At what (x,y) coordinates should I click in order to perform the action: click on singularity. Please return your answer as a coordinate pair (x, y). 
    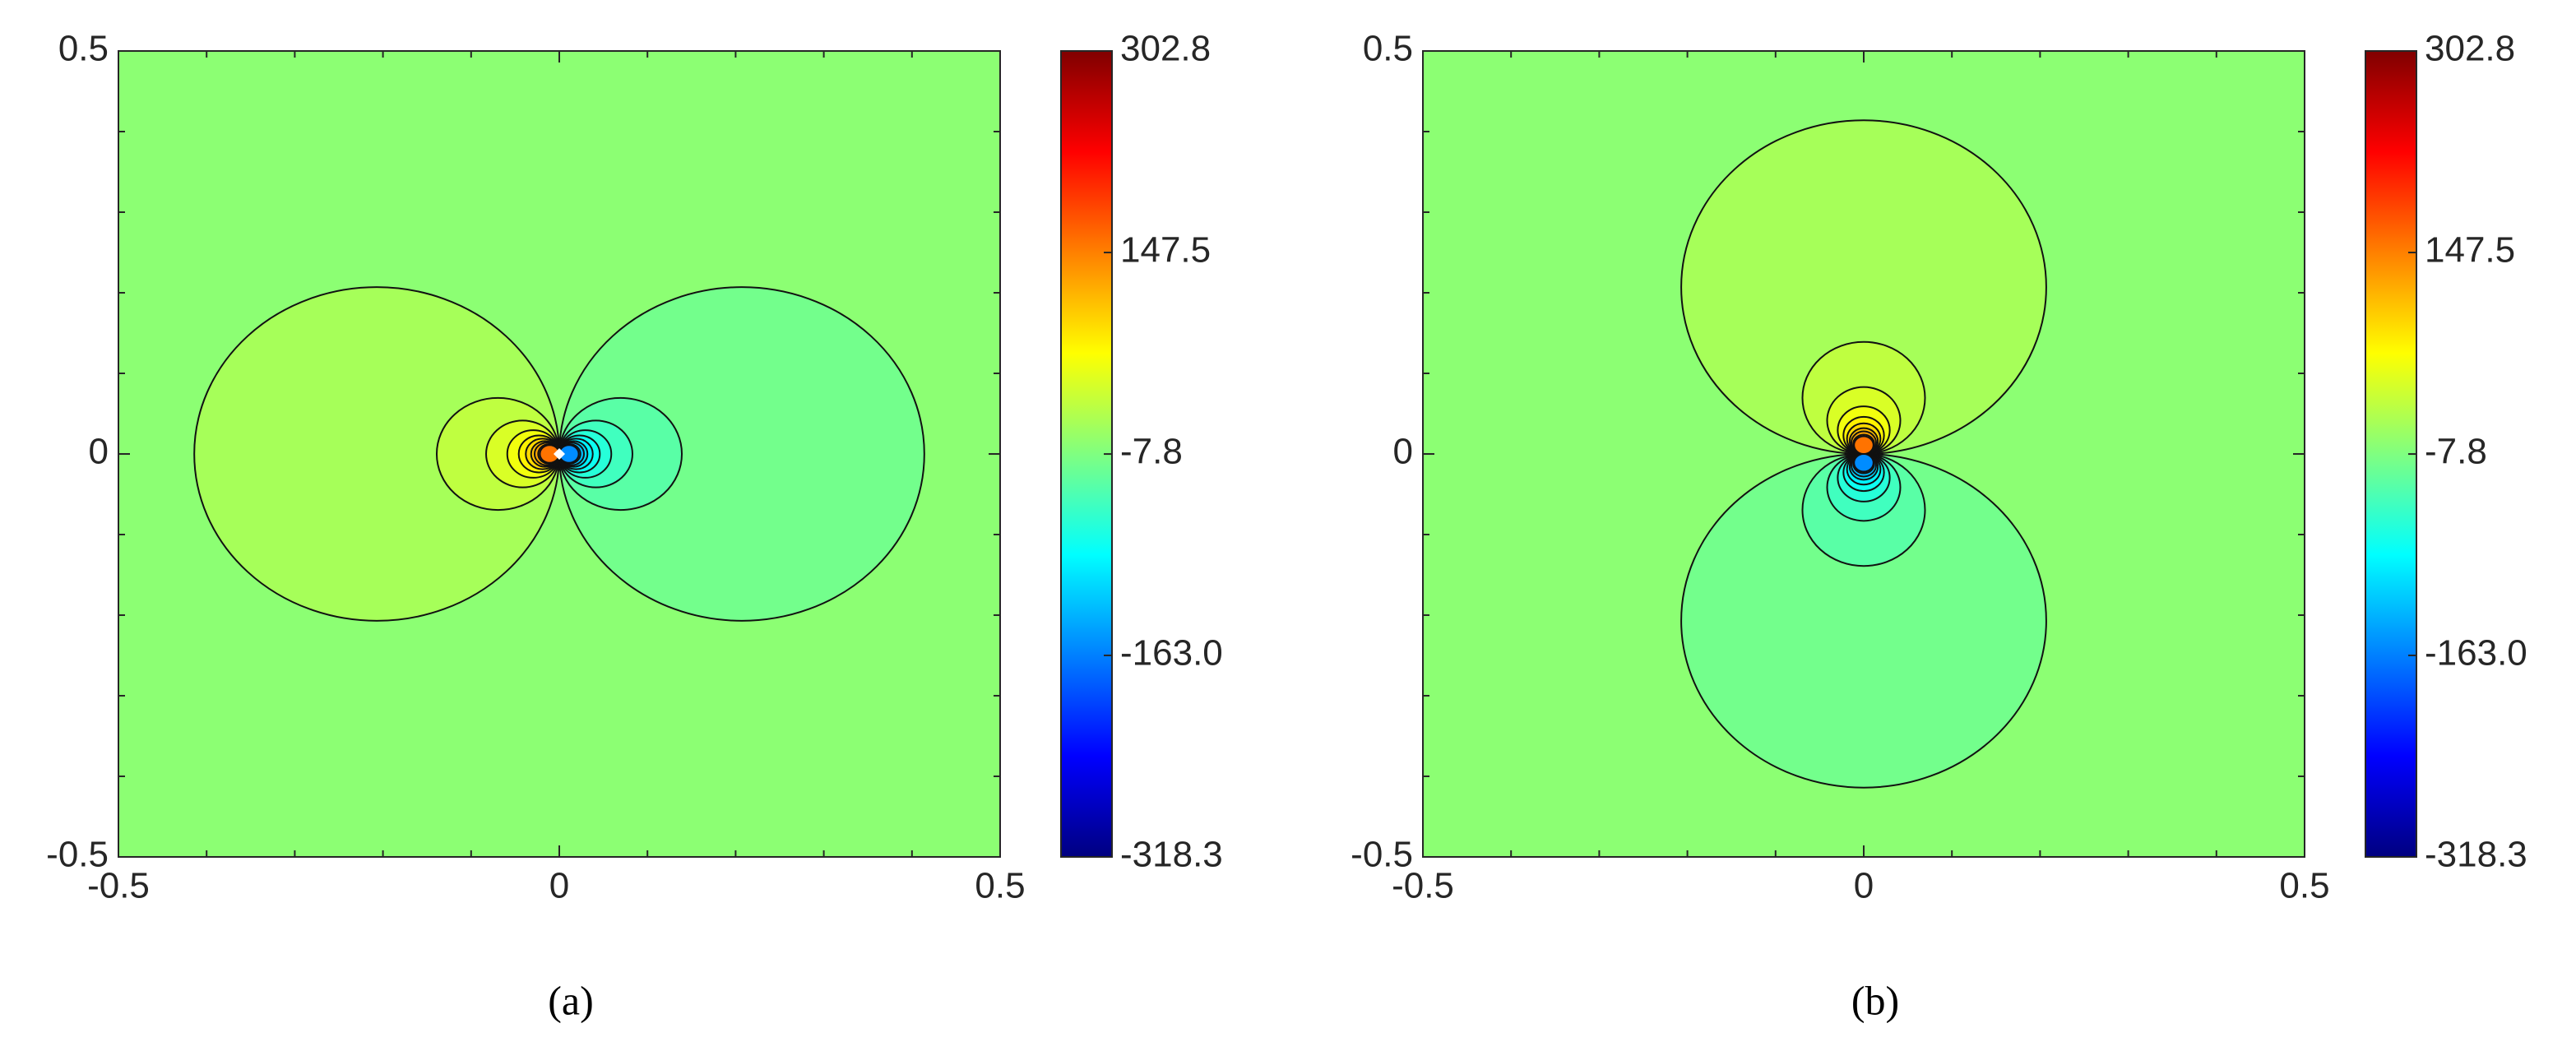
    Looking at the image, I should click on (559, 454).